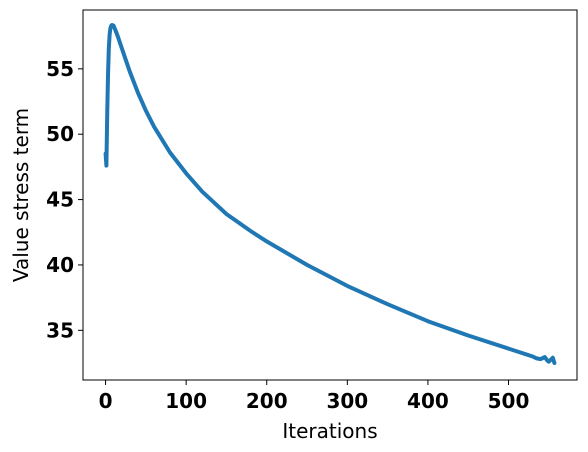 The height and width of the screenshot is (452, 588). I want to click on y-tick-label: 45, so click(60, 200).